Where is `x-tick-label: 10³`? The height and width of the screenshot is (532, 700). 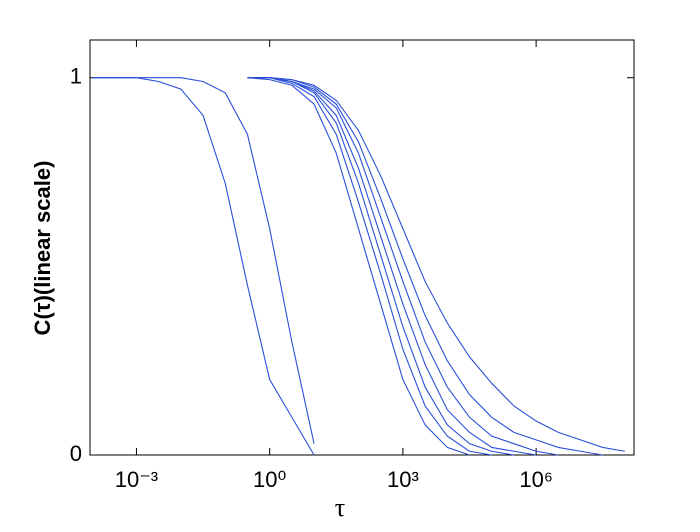
x-tick-label: 10³ is located at coordinates (403, 479).